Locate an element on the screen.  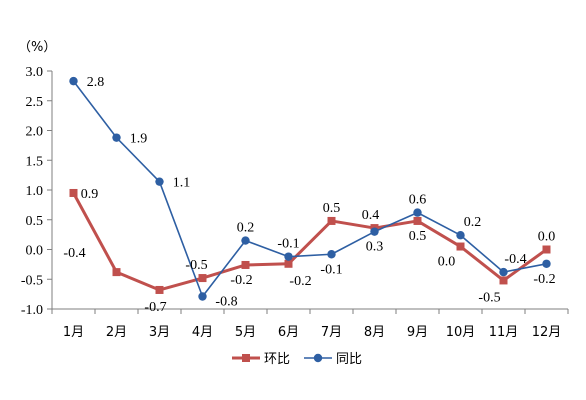
data-label: 0.3 is located at coordinates (375, 247).